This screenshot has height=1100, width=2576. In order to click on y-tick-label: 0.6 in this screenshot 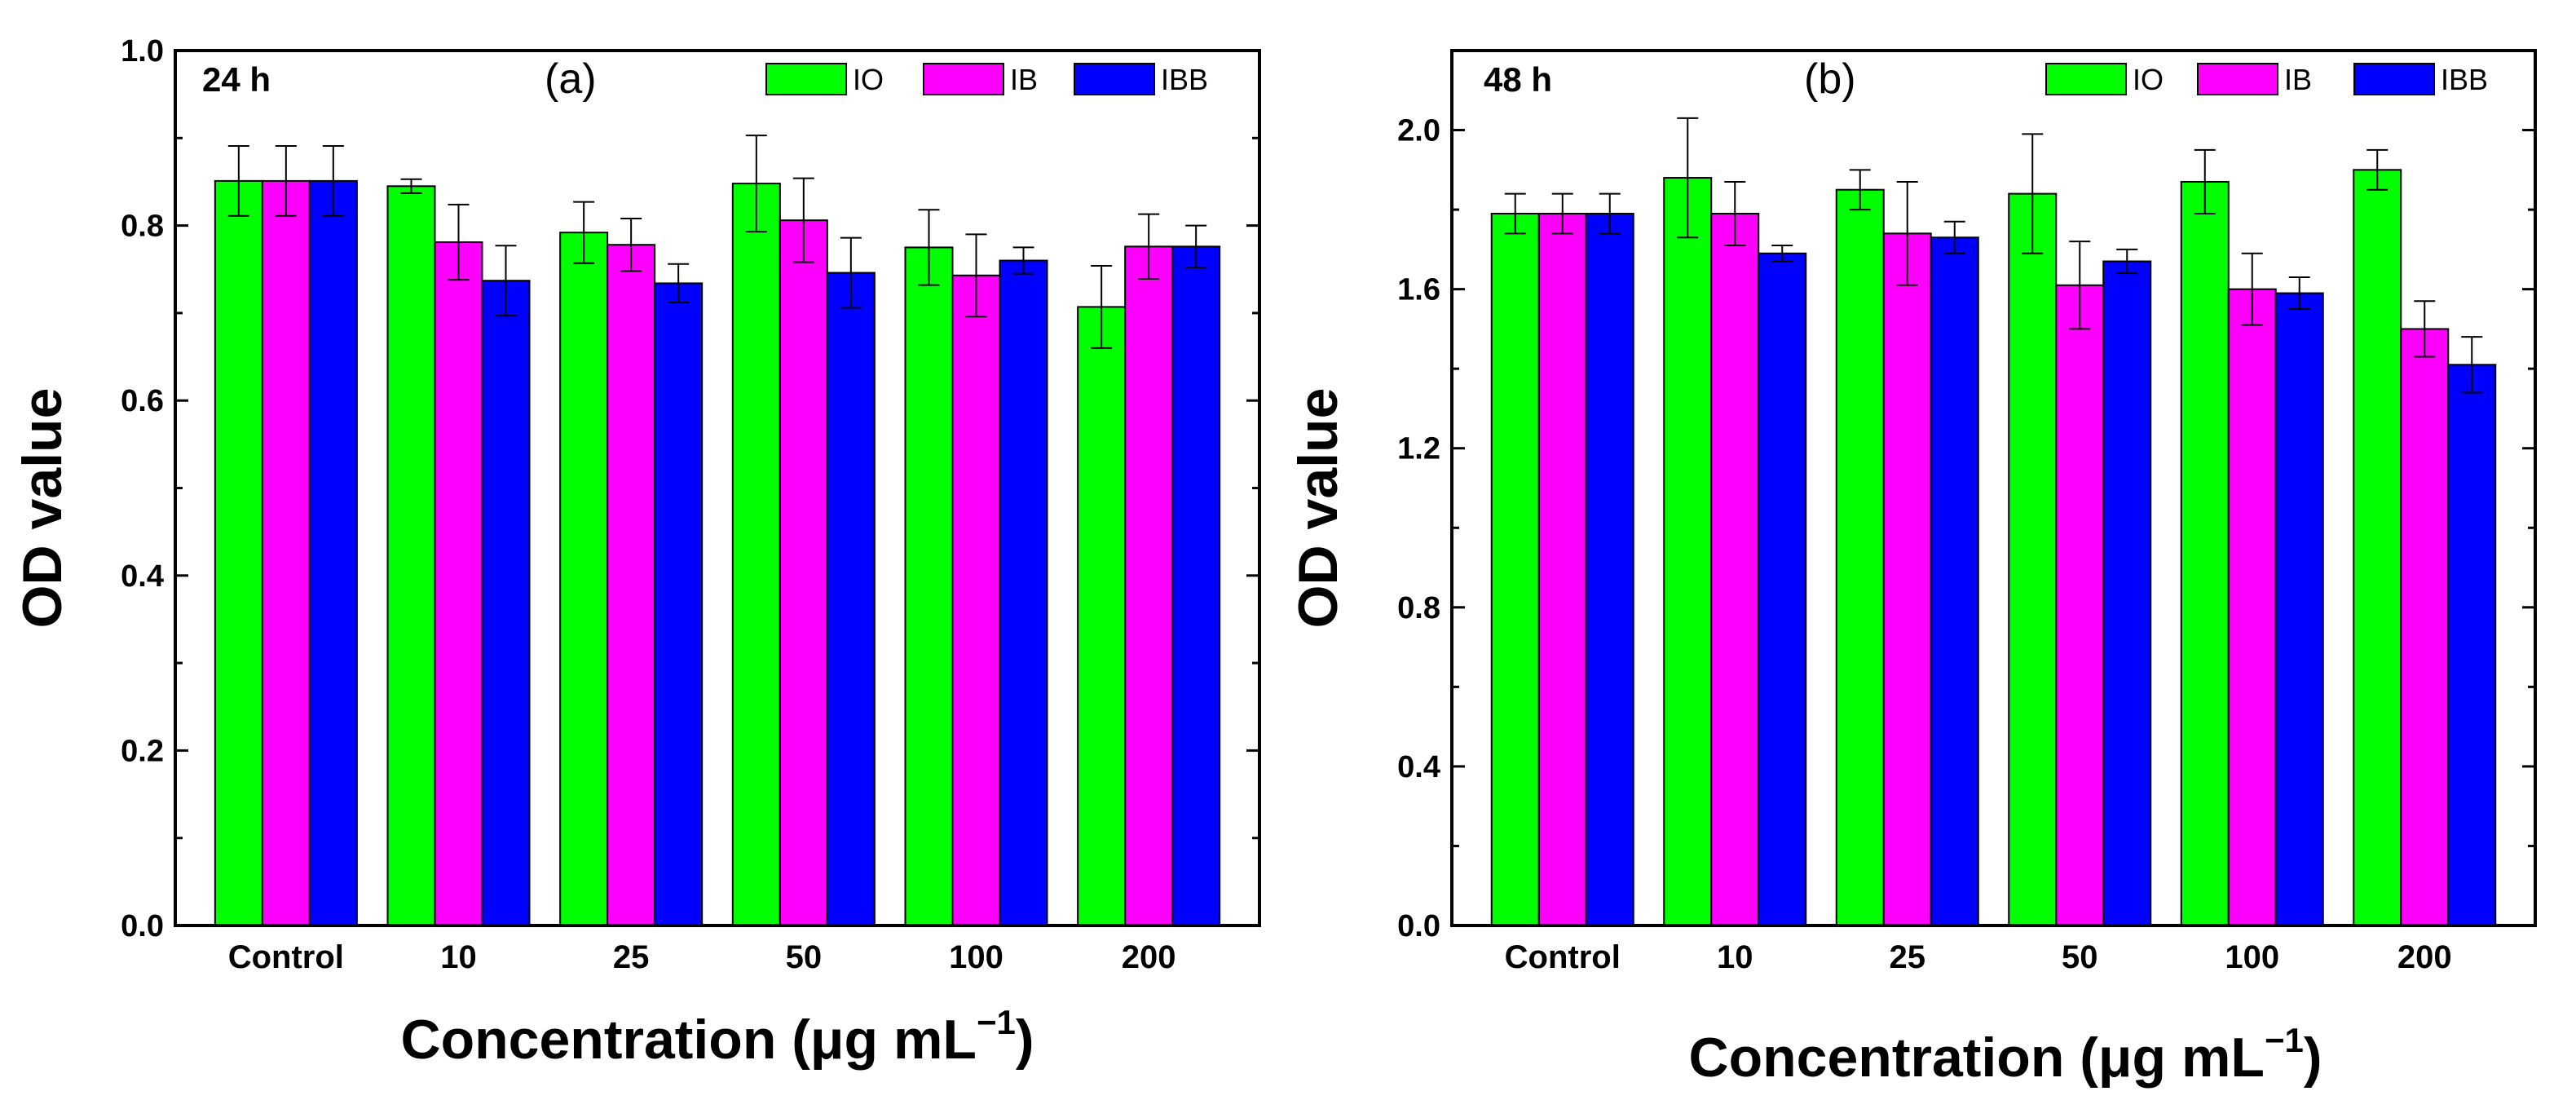, I will do `click(142, 401)`.